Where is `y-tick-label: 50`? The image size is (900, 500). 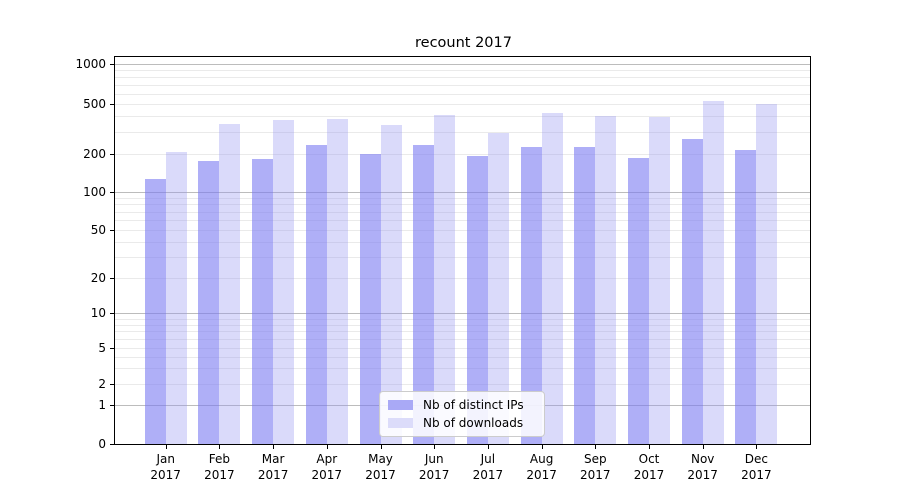
y-tick-label: 50 is located at coordinates (98, 230).